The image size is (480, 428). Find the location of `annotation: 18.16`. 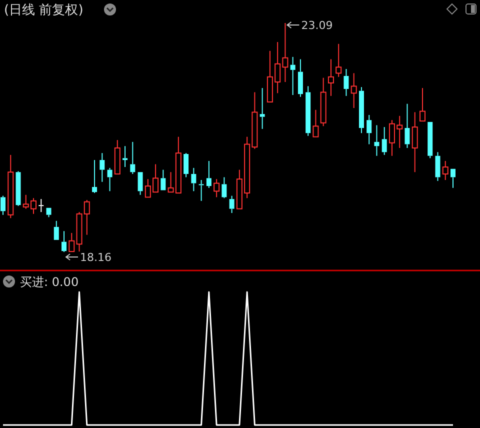

annotation: 18.16 is located at coordinates (96, 257).